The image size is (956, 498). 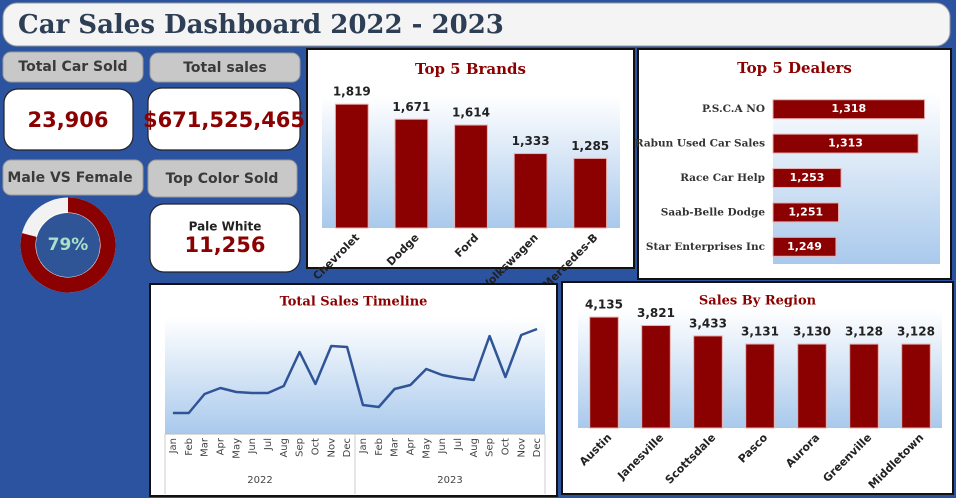 I want to click on data-label: 3,821, so click(x=656, y=313).